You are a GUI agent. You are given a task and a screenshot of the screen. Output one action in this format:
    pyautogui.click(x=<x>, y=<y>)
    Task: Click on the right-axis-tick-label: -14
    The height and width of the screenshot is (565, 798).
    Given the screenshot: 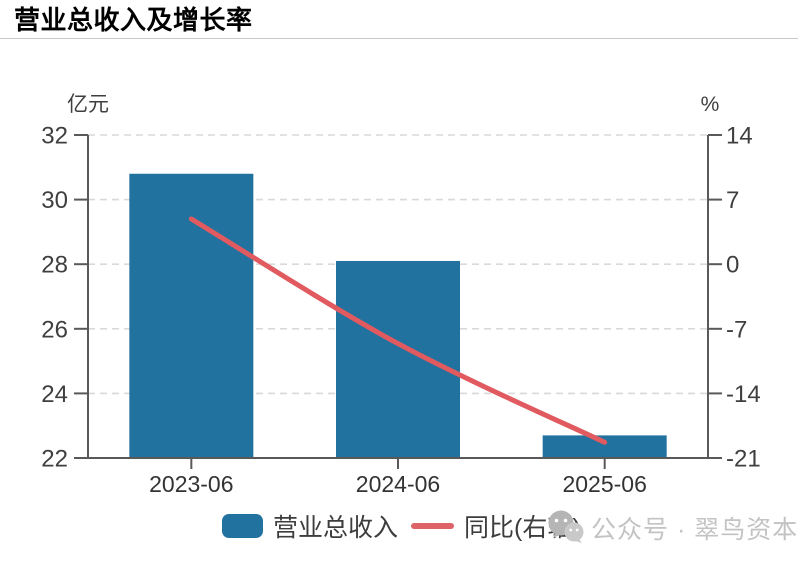 What is the action you would take?
    pyautogui.click(x=743, y=394)
    